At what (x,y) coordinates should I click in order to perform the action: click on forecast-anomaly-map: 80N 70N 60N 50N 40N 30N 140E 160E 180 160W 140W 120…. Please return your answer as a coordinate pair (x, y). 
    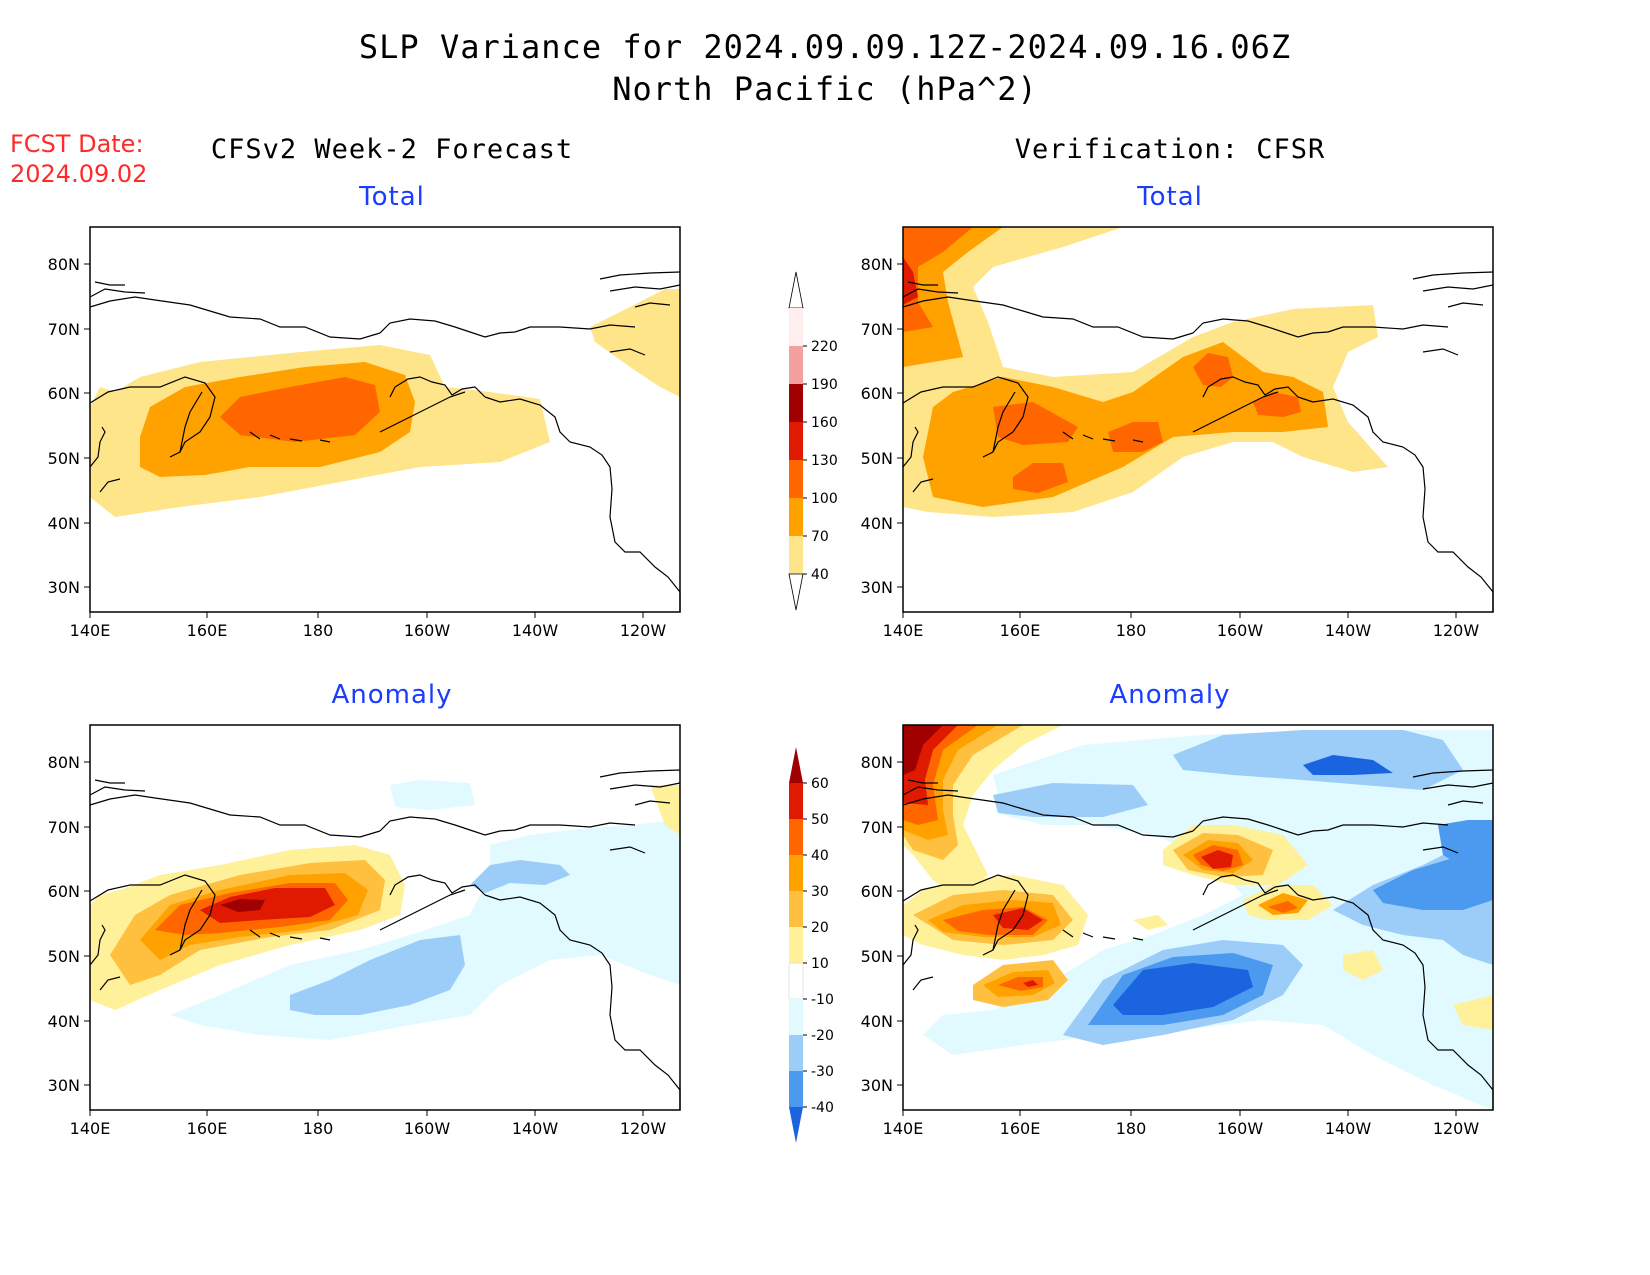
    Looking at the image, I should click on (364, 931).